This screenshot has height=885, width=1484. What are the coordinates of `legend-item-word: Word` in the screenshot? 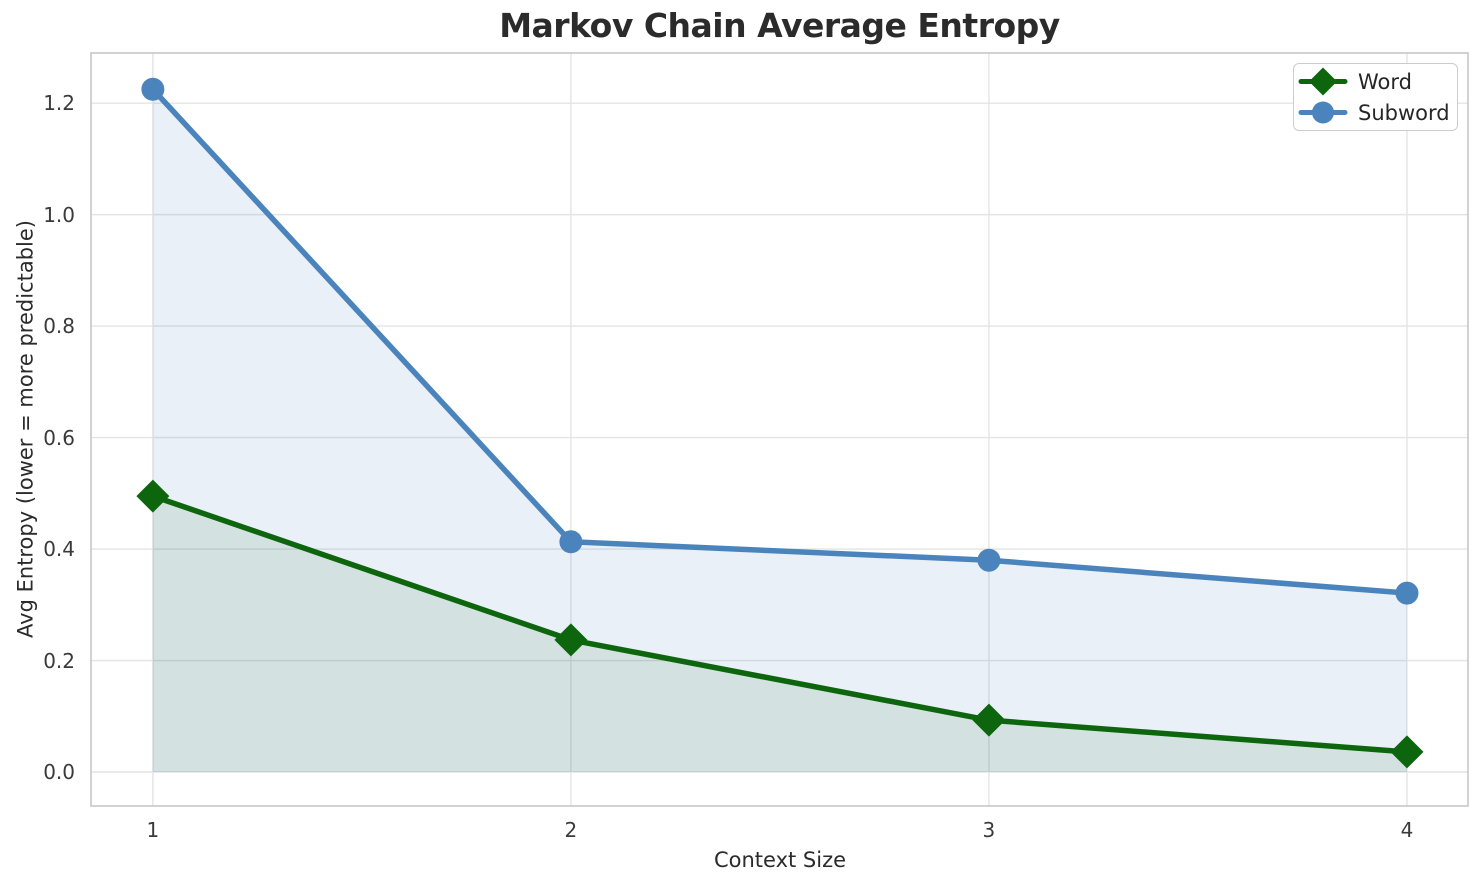 It's located at (1373, 81).